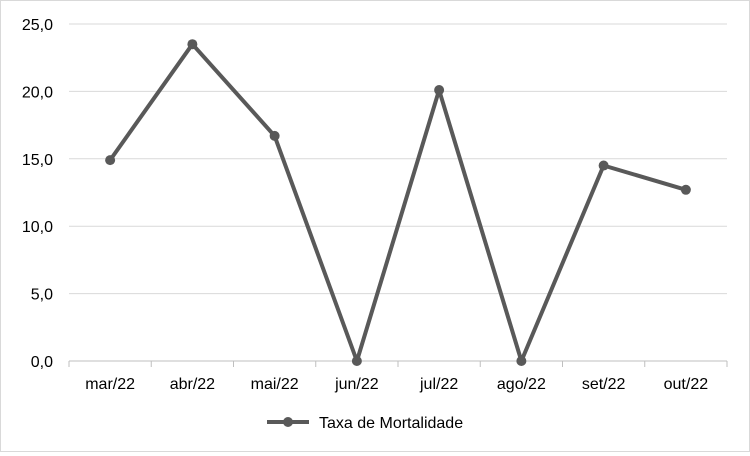 Image resolution: width=750 pixels, height=456 pixels. What do you see at coordinates (356, 384) in the screenshot?
I see `x-tick-label: jun/22` at bounding box center [356, 384].